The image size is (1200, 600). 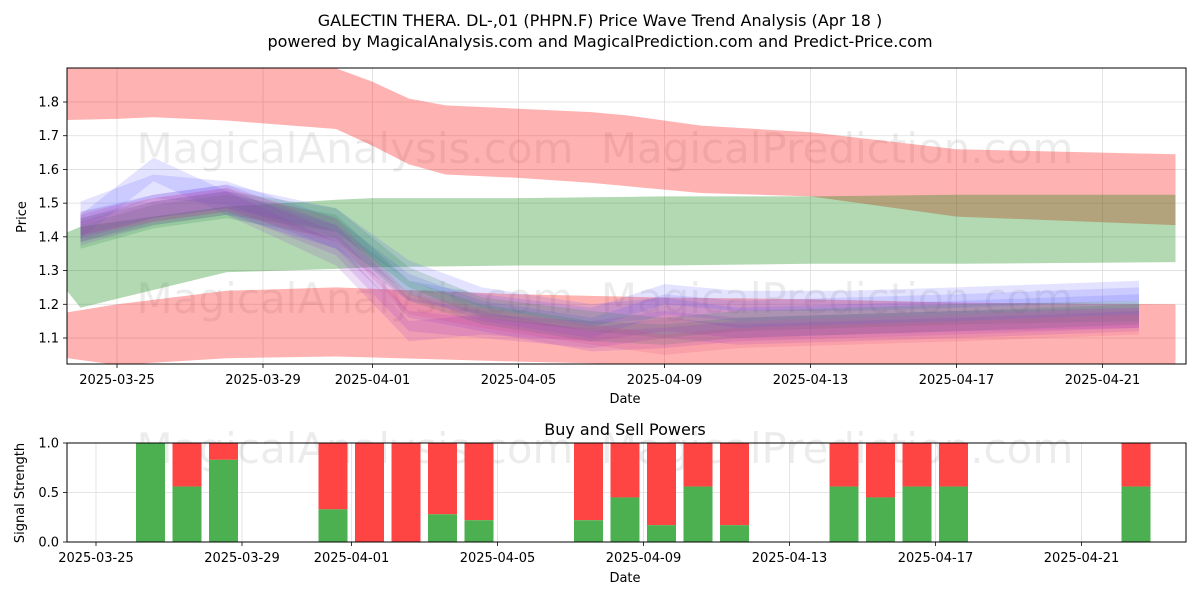 What do you see at coordinates (624, 578) in the screenshot?
I see `bottom-x-axis-label: Date` at bounding box center [624, 578].